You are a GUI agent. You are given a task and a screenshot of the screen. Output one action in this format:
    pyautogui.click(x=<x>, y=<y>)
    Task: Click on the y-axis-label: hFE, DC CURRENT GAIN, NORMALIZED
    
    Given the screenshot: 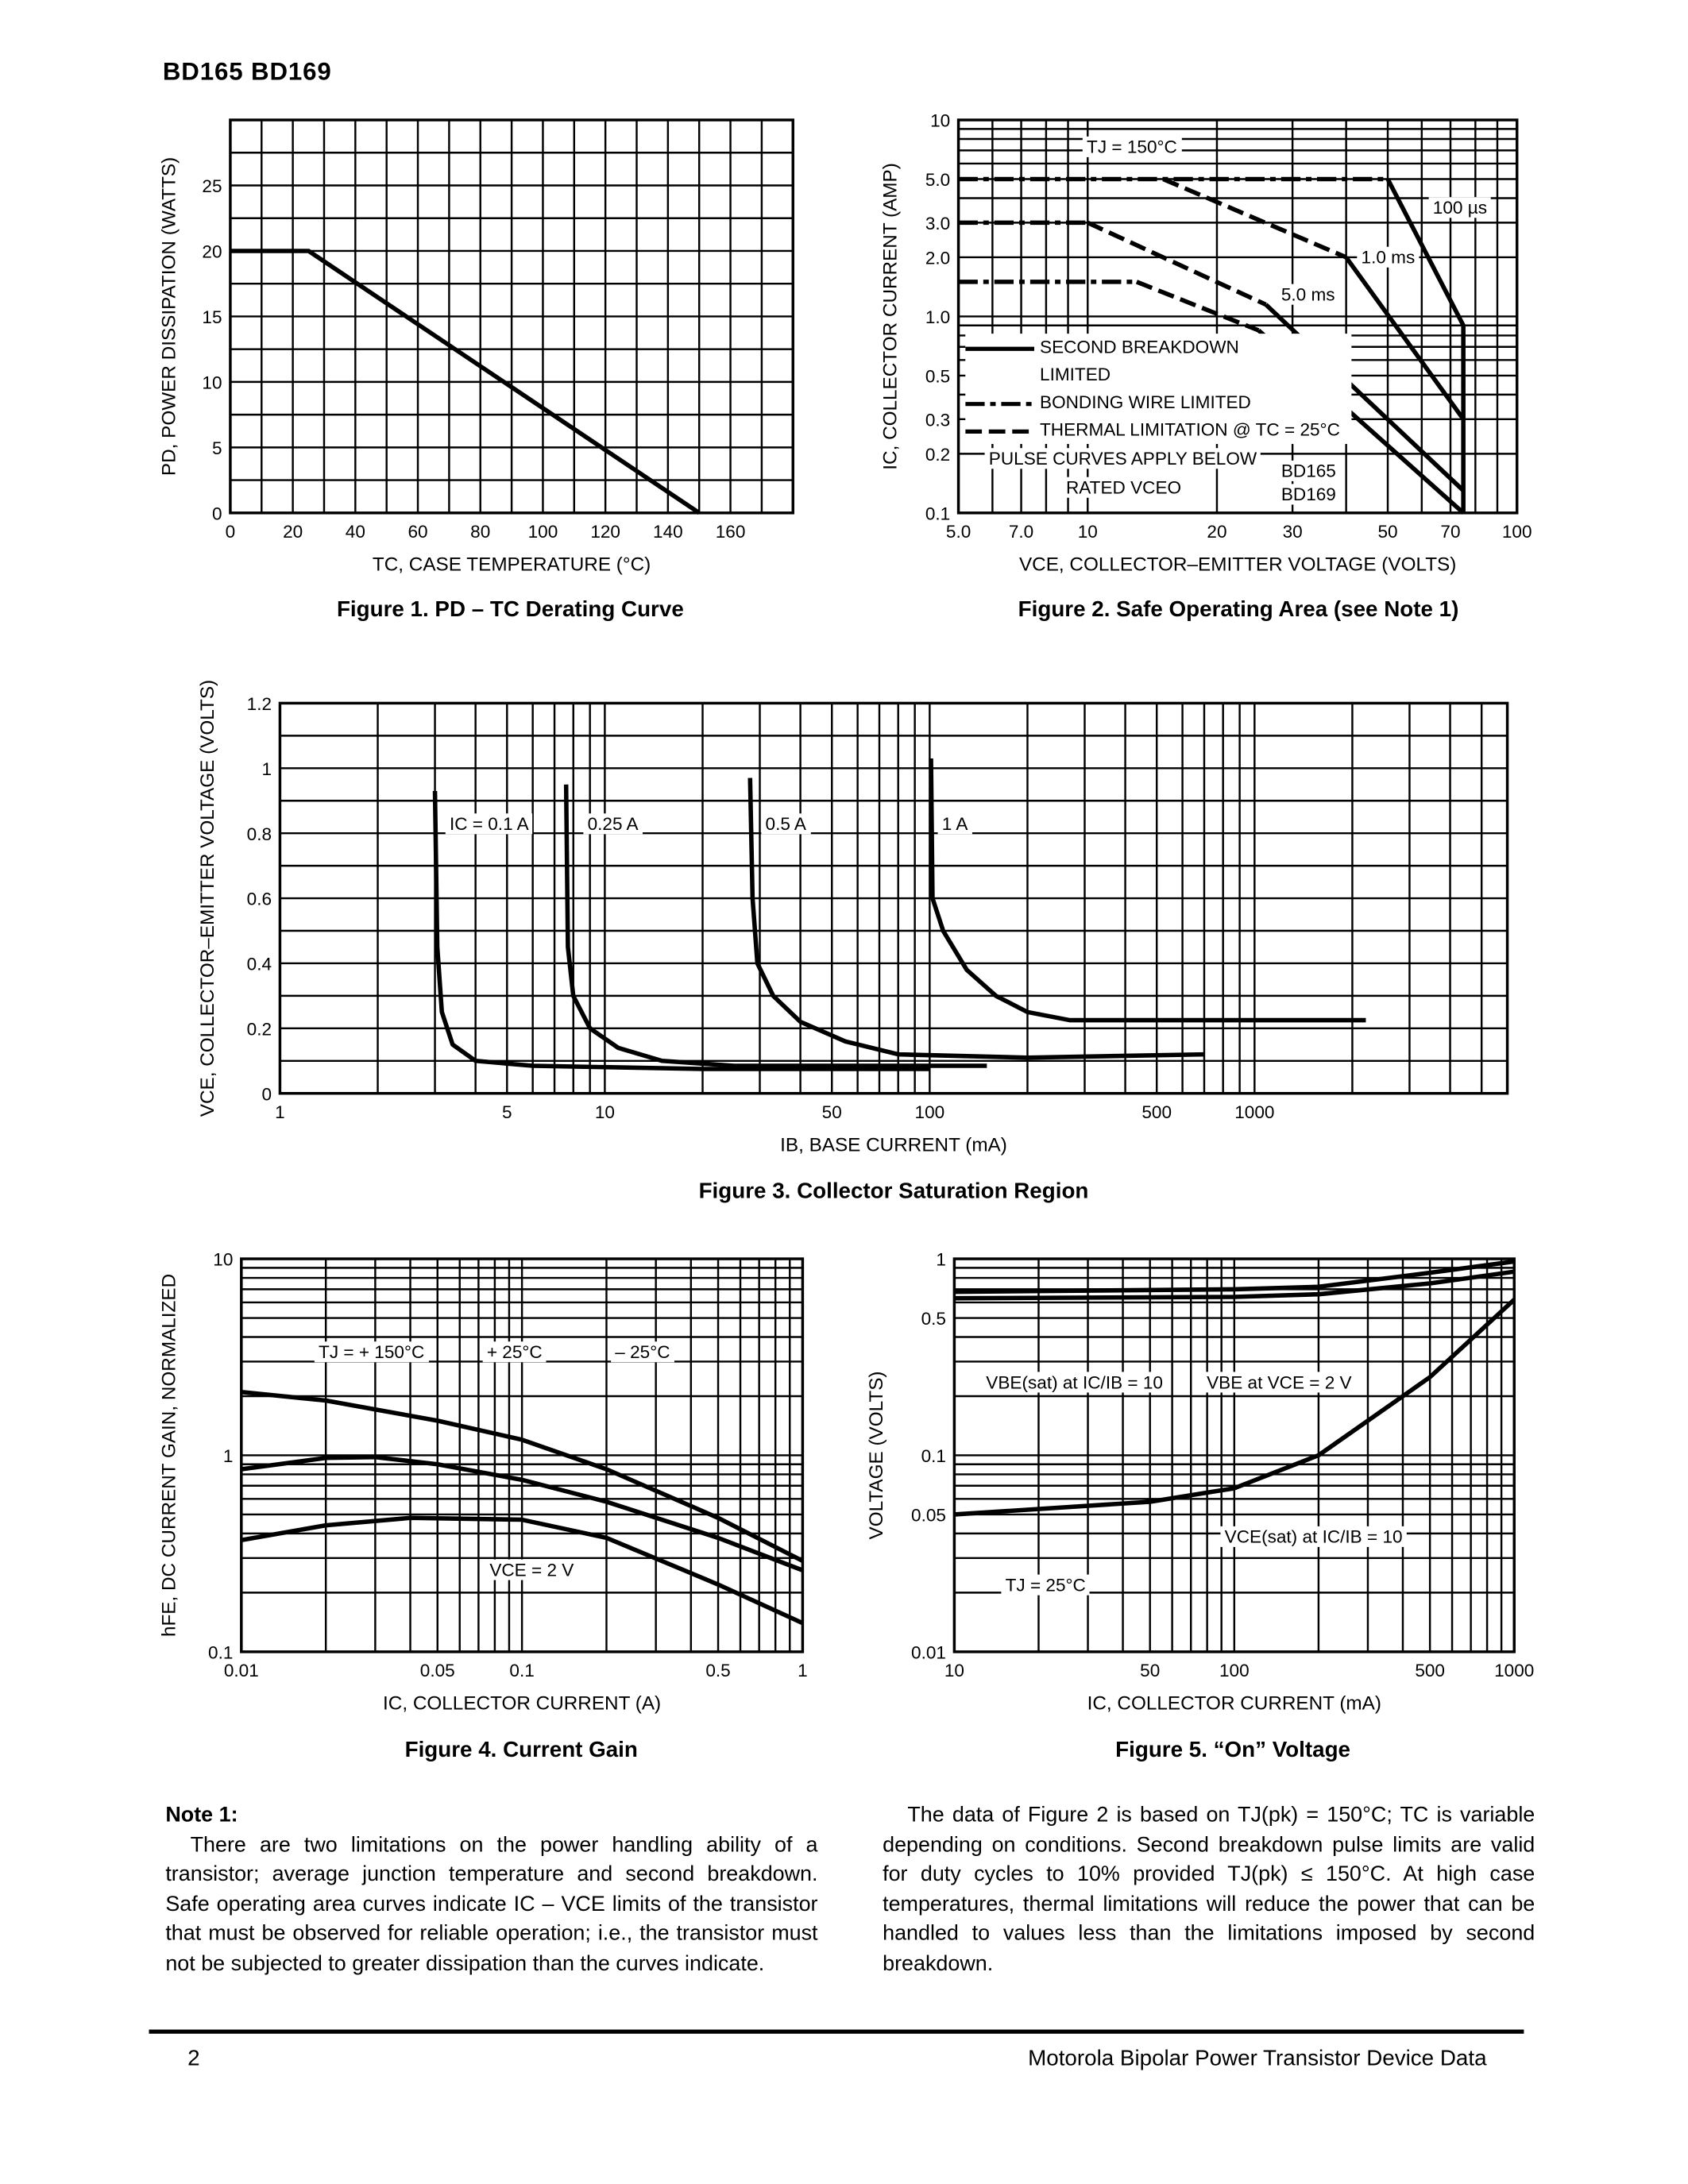 What is the action you would take?
    pyautogui.click(x=169, y=1455)
    